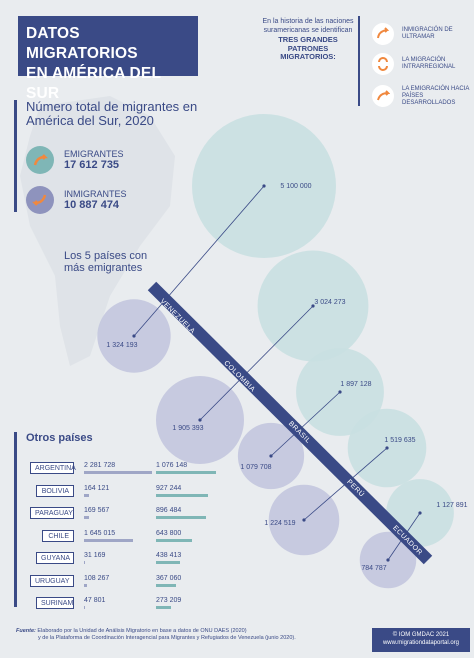 Image resolution: width=474 pixels, height=658 pixels. I want to click on immigrants-label: INMIGRANTES, so click(95, 194).